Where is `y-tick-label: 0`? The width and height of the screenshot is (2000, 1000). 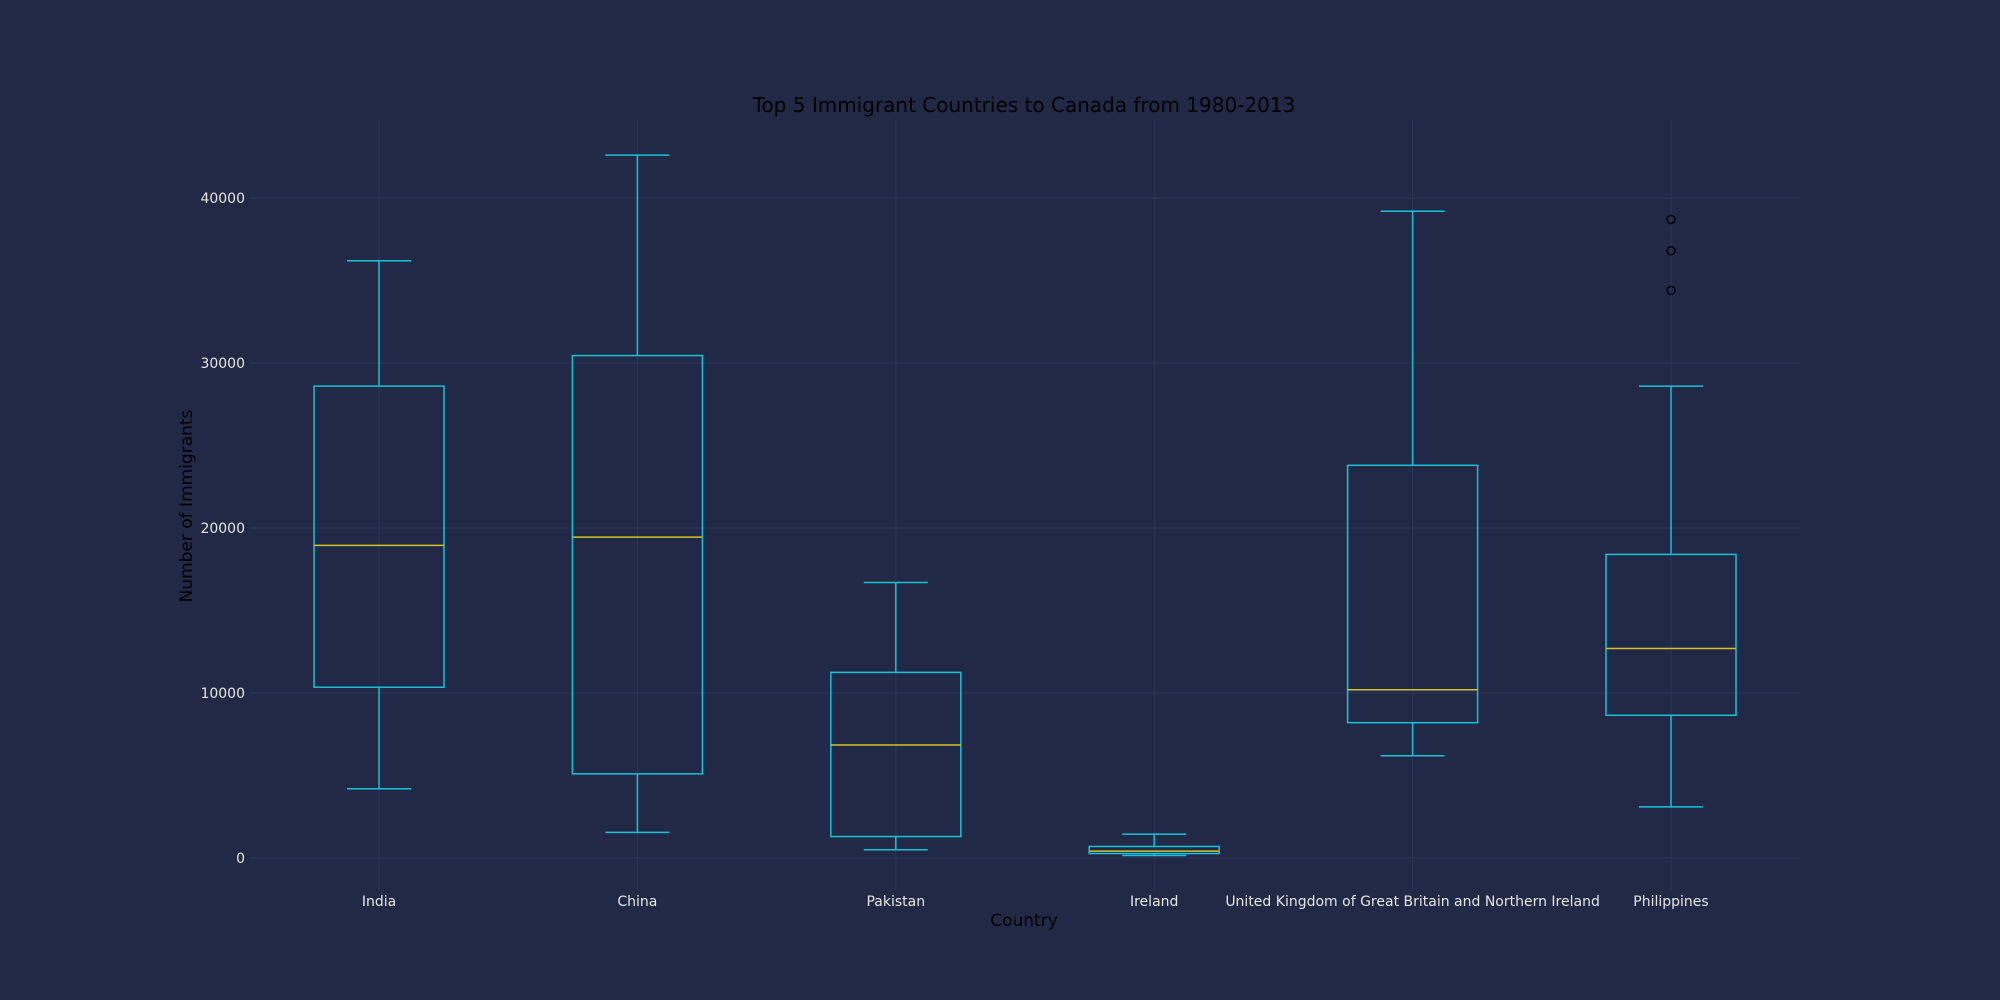
y-tick-label: 0 is located at coordinates (240, 859).